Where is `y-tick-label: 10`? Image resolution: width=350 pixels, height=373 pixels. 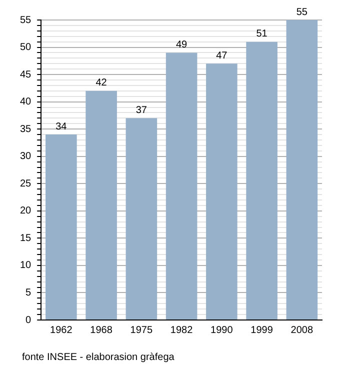 y-tick-label: 10 is located at coordinates (26, 266).